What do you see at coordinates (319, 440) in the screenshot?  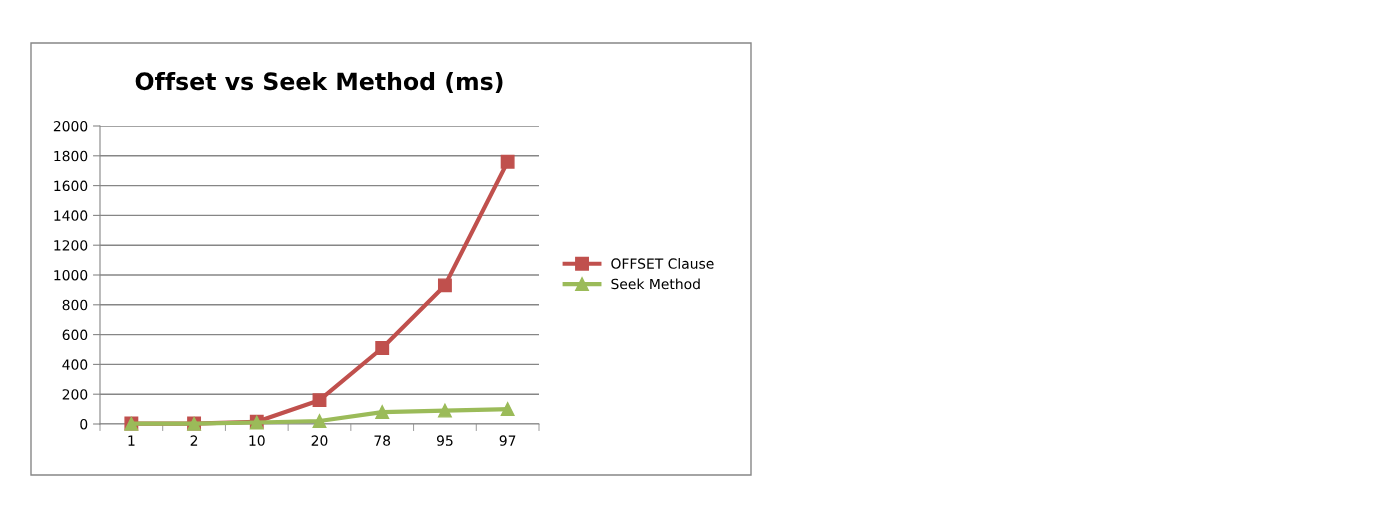 I see `x-tick-label: 20` at bounding box center [319, 440].